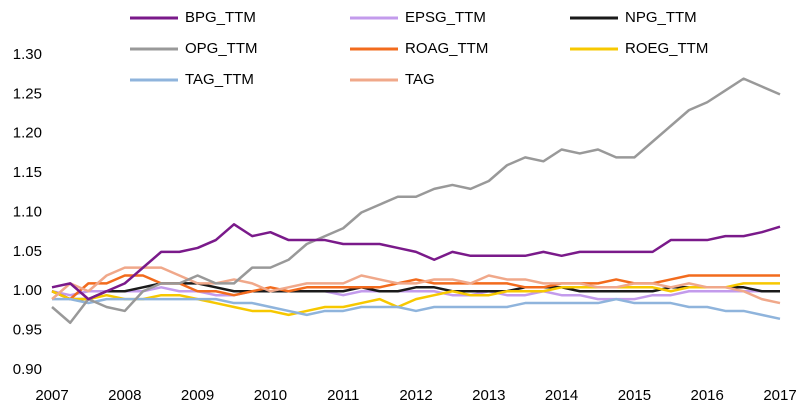  What do you see at coordinates (561, 395) in the screenshot?
I see `x-tick-label: 2014` at bounding box center [561, 395].